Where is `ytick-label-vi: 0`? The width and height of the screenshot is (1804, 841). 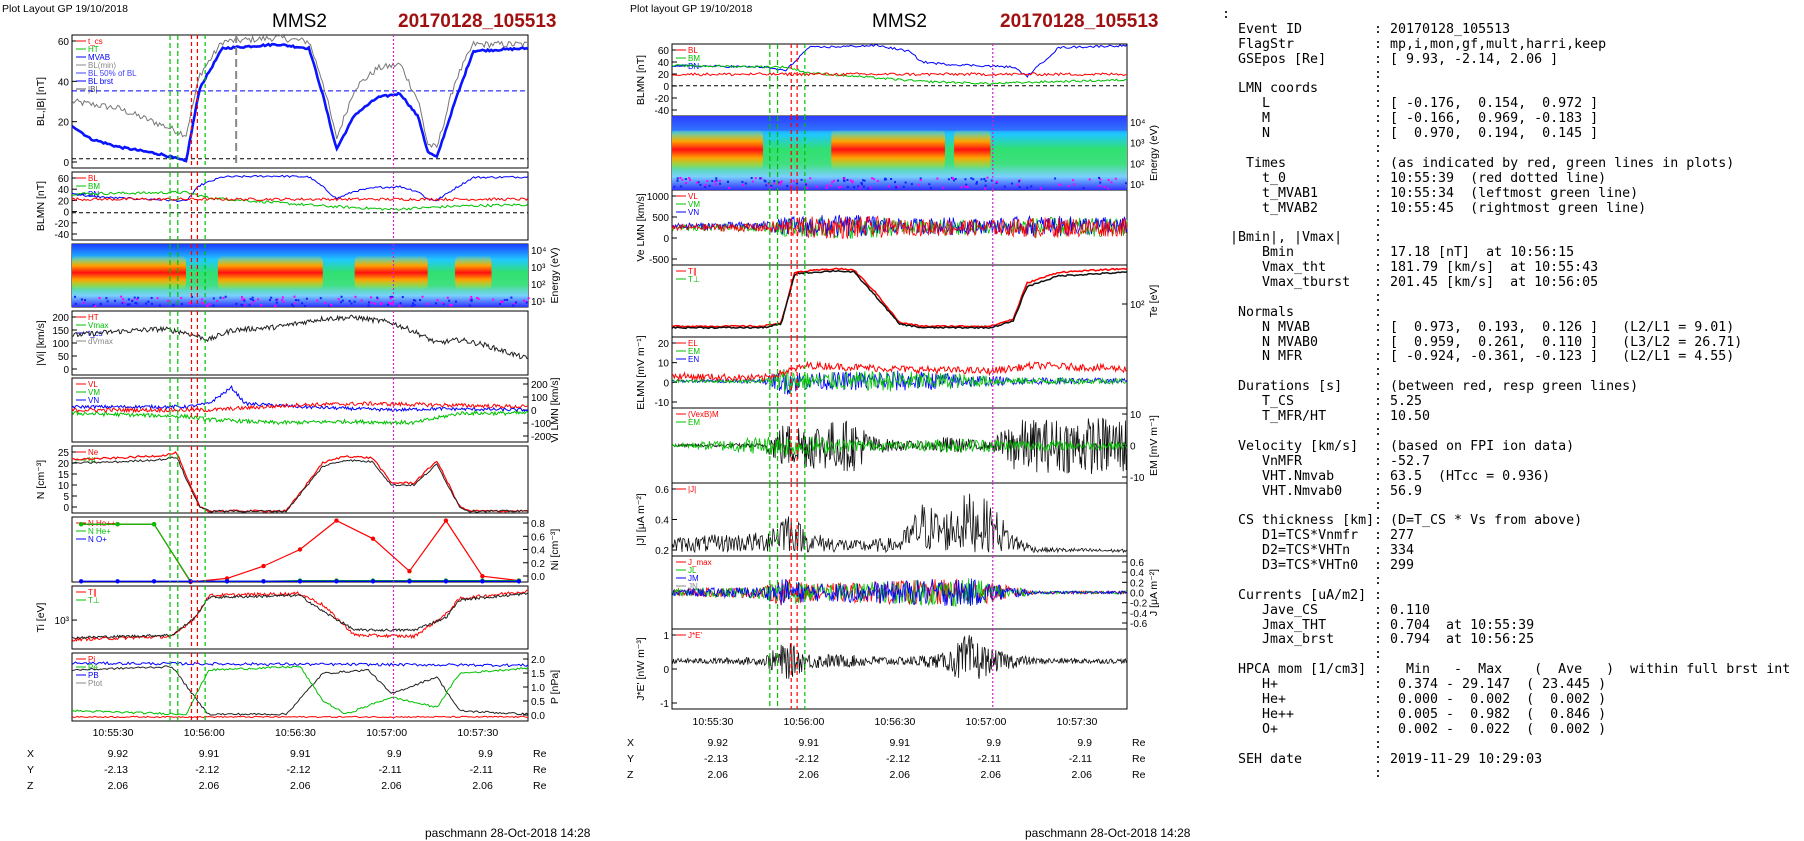 ytick-label-vi: 0 is located at coordinates (66, 370).